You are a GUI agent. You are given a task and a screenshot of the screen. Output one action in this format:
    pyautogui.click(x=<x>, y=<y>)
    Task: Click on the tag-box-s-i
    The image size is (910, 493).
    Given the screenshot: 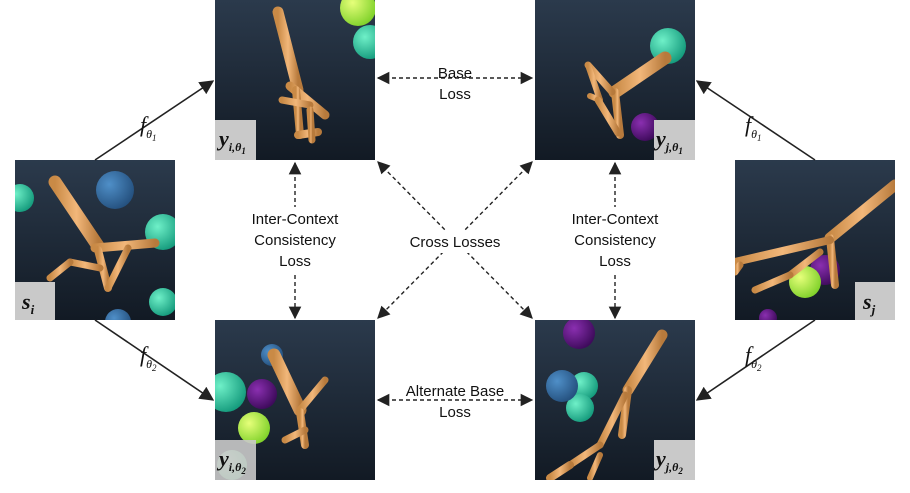 What is the action you would take?
    pyautogui.click(x=35, y=301)
    